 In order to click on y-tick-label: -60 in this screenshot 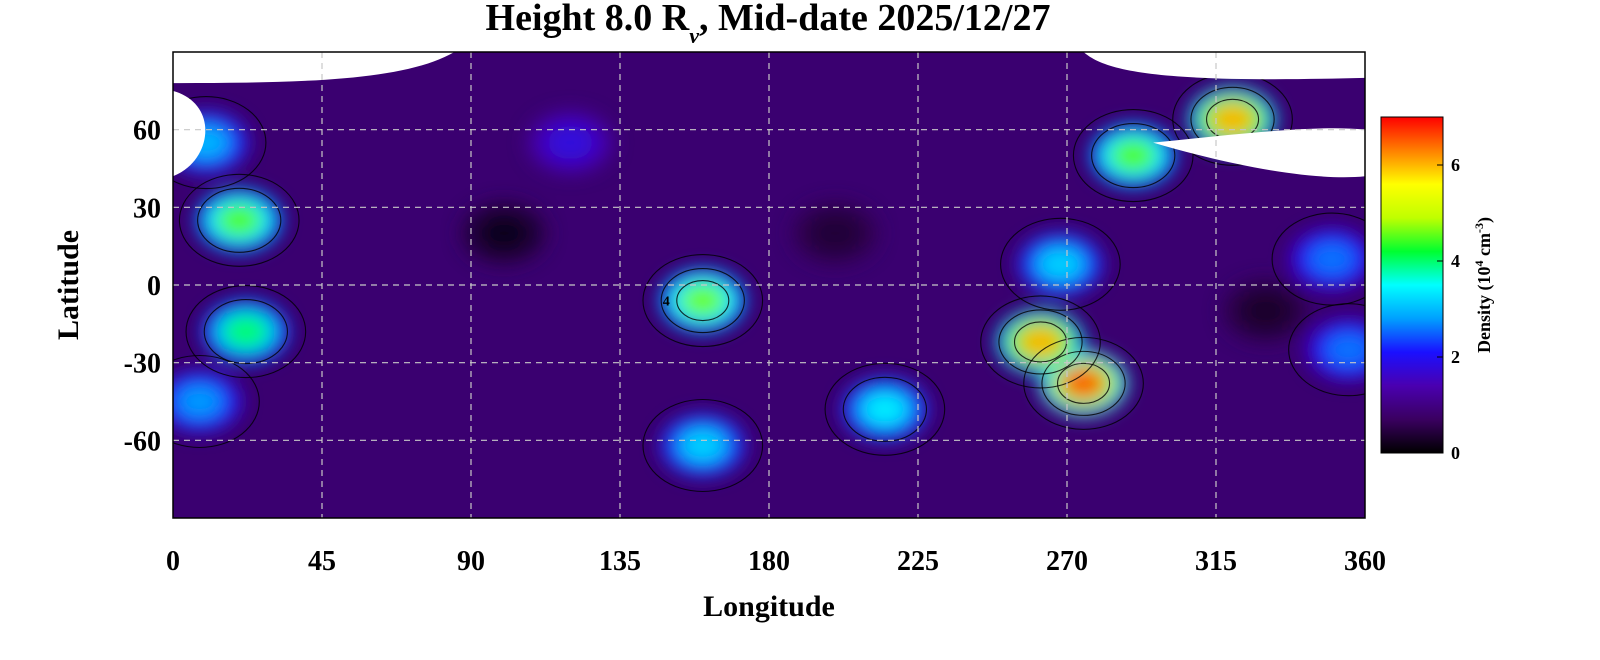, I will do `click(142, 441)`.